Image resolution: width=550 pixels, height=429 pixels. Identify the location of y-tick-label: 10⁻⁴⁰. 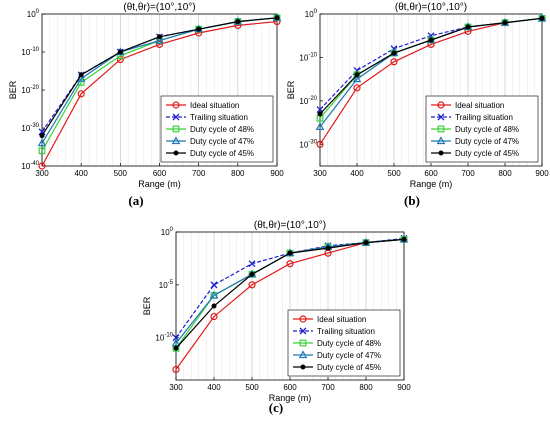
(30, 166).